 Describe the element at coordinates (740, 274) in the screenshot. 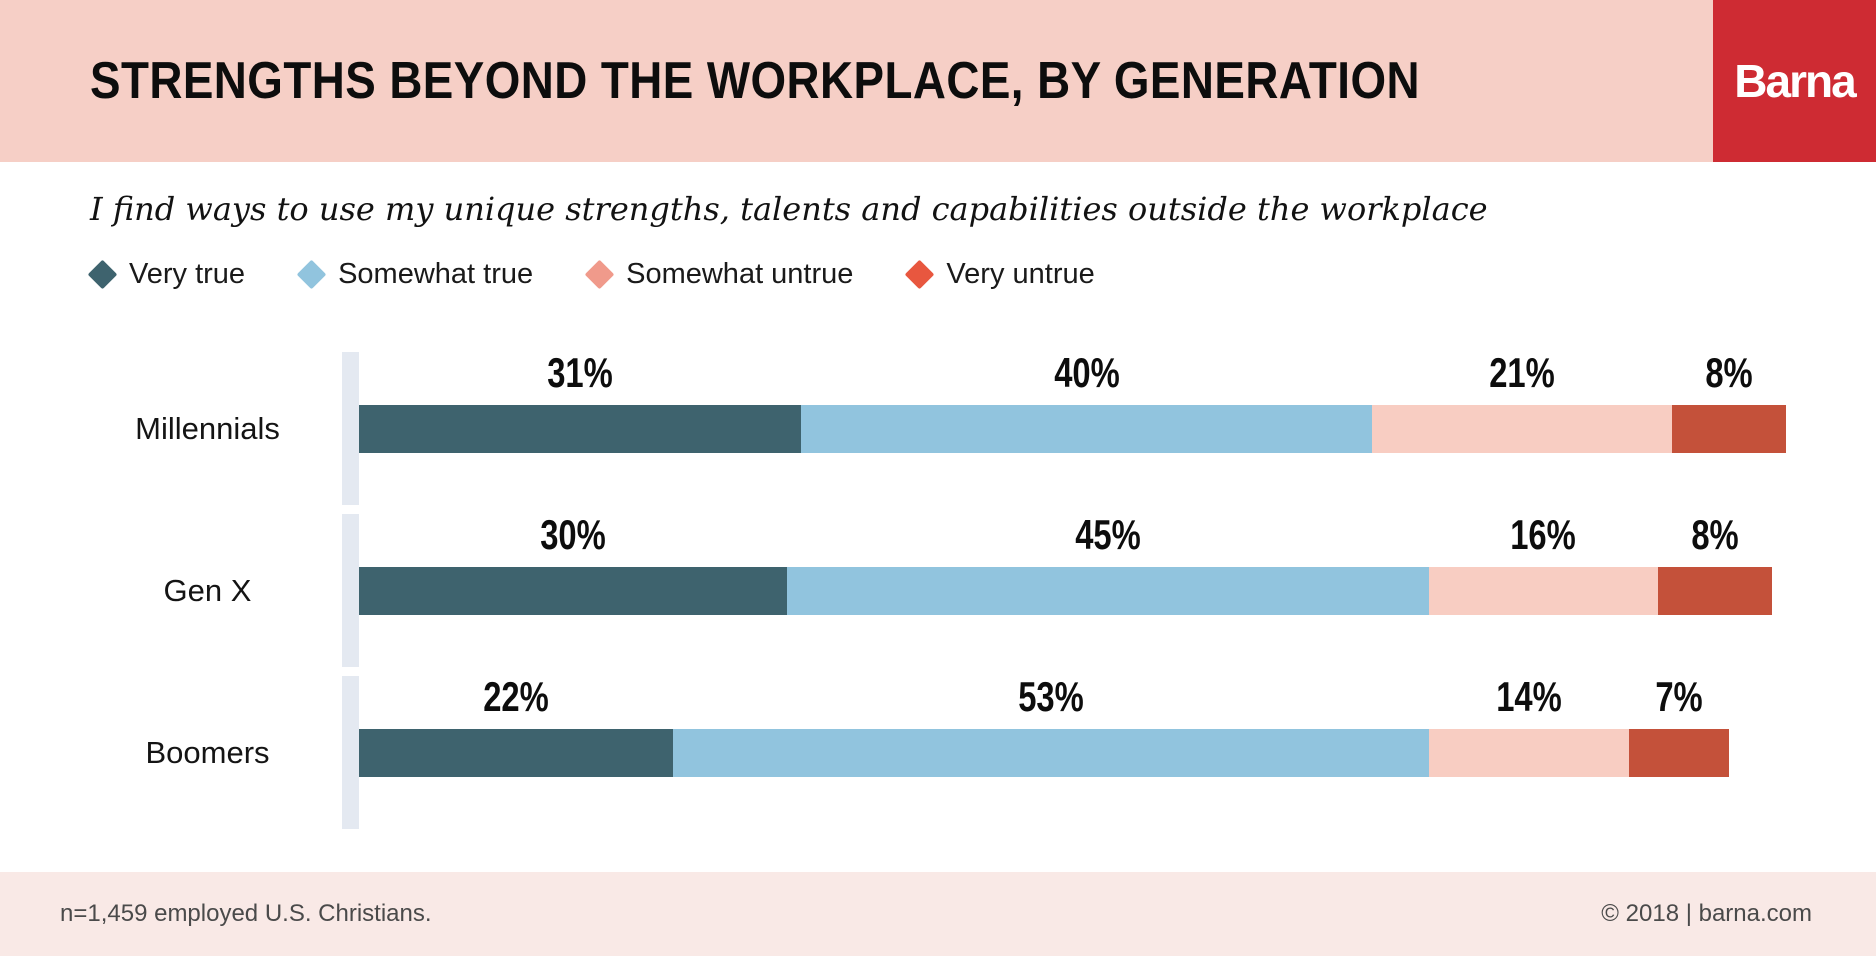

I see `legend-label: Somewhat untrue` at that location.